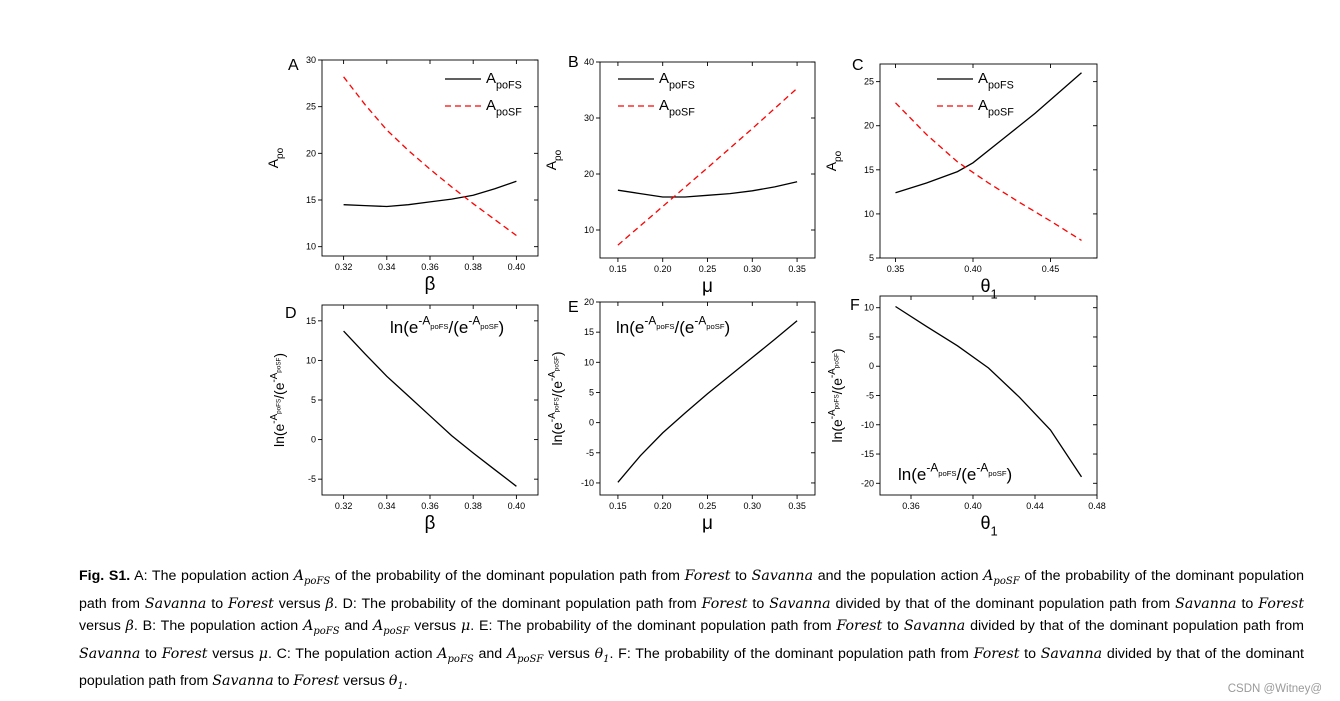  Describe the element at coordinates (898, 576) in the screenshot. I see `caption-text: and the population action` at that location.